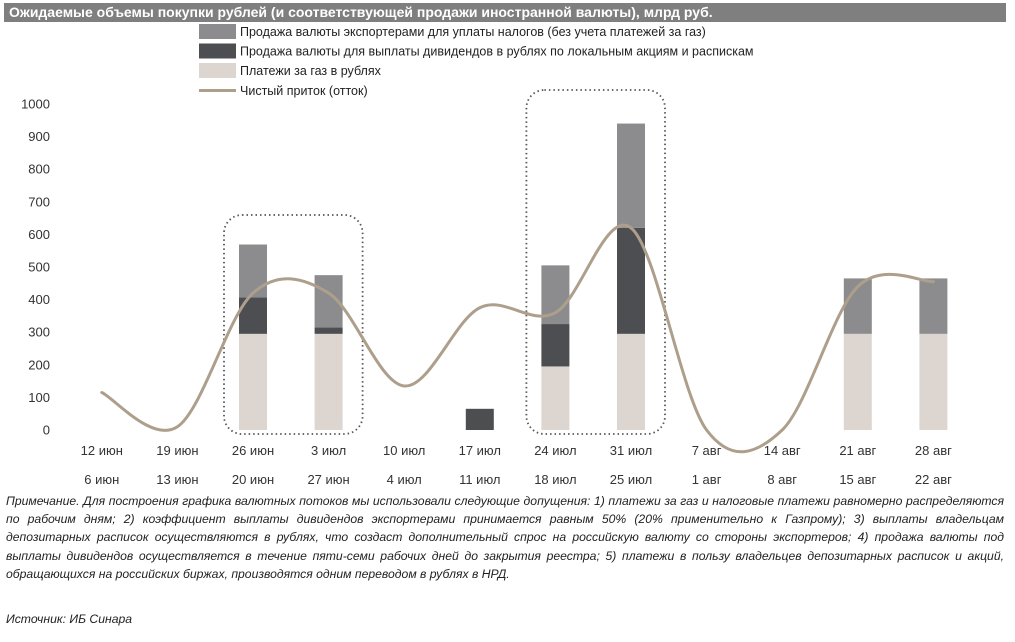 The height and width of the screenshot is (642, 1015). I want to click on y-tick-label: 300, so click(39, 332).